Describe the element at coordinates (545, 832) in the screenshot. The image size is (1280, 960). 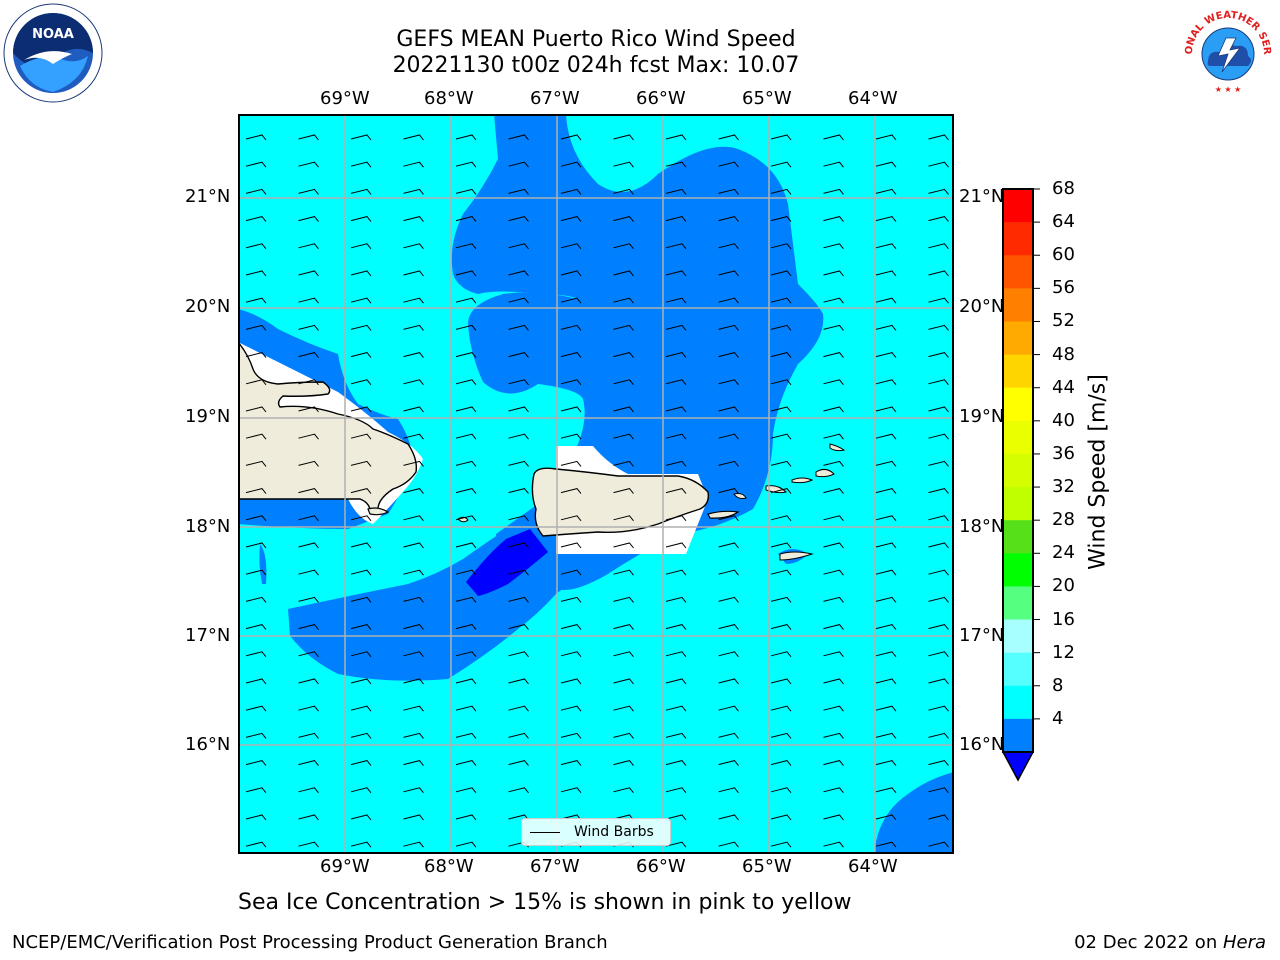
I see `legend-line-swatch` at that location.